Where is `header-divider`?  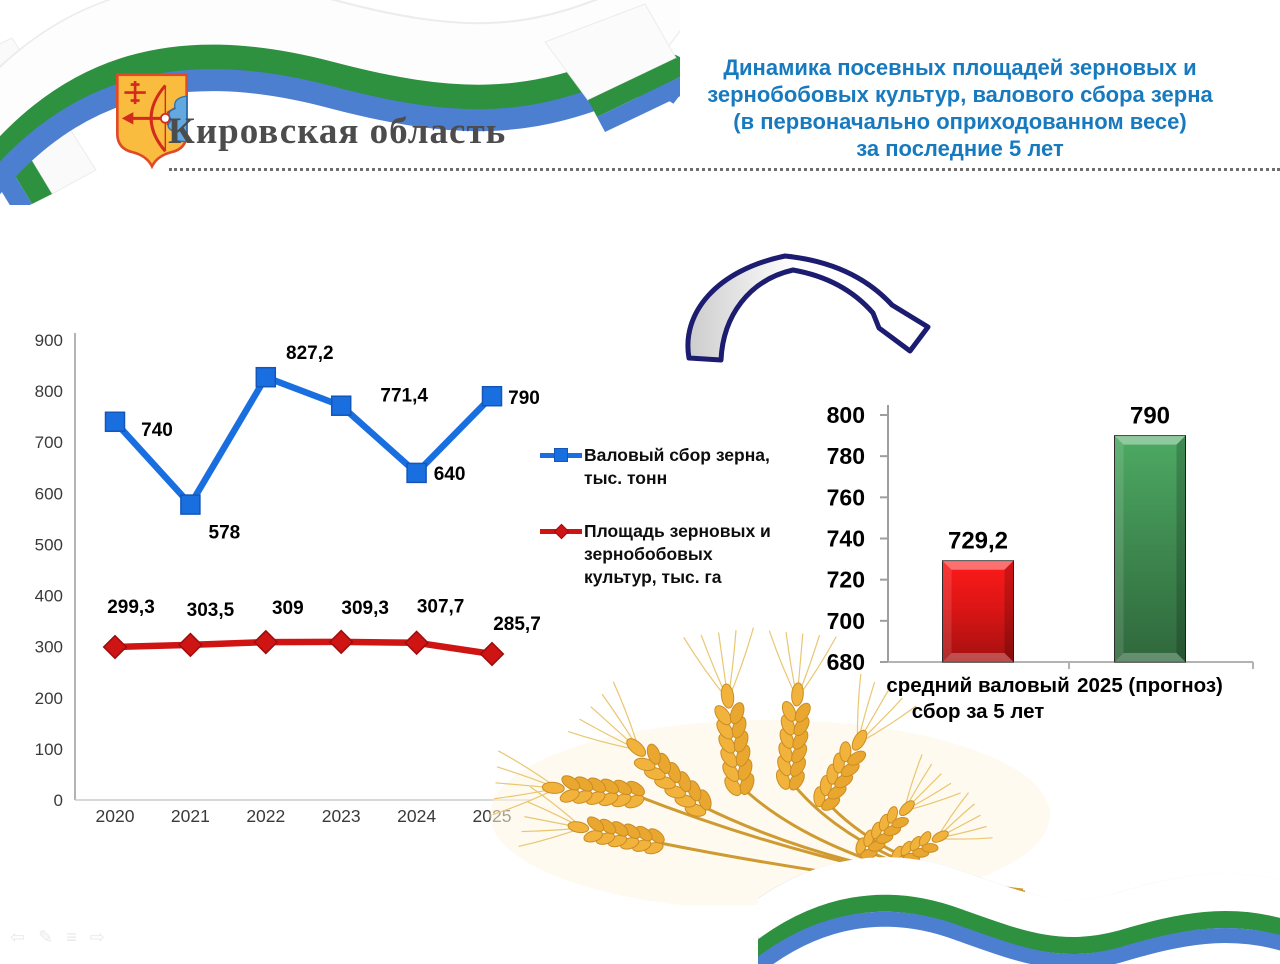
header-divider is located at coordinates (724, 169).